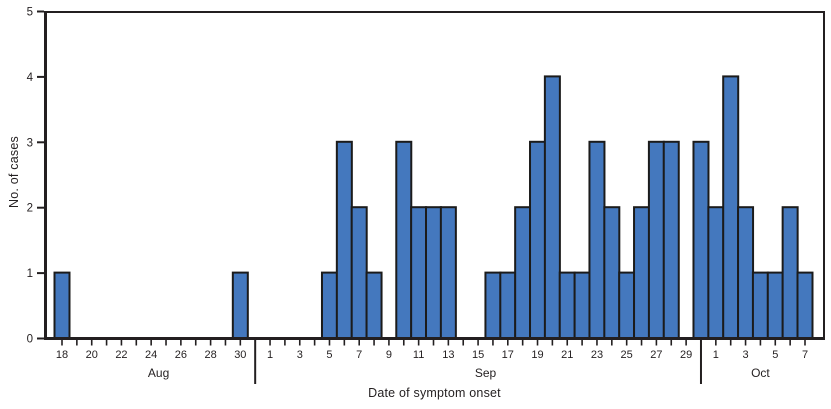  What do you see at coordinates (359, 355) in the screenshot?
I see `x-tick-label-sep-7: 7` at bounding box center [359, 355].